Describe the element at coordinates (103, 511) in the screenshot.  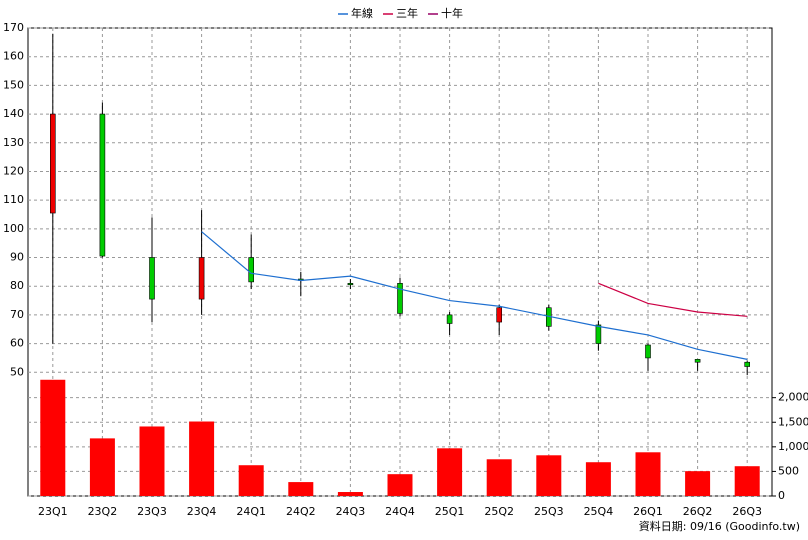
I see `x-tick-label: 23Q2` at that location.